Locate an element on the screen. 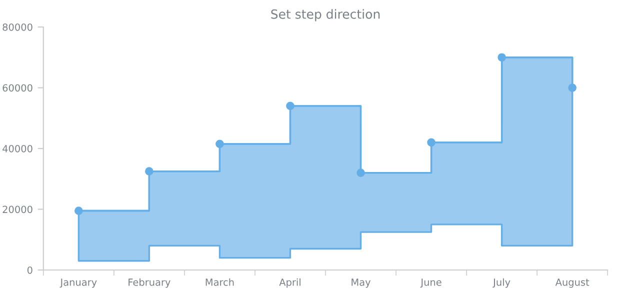 The height and width of the screenshot is (300, 620). y-tick-label: 20000 is located at coordinates (17, 210).